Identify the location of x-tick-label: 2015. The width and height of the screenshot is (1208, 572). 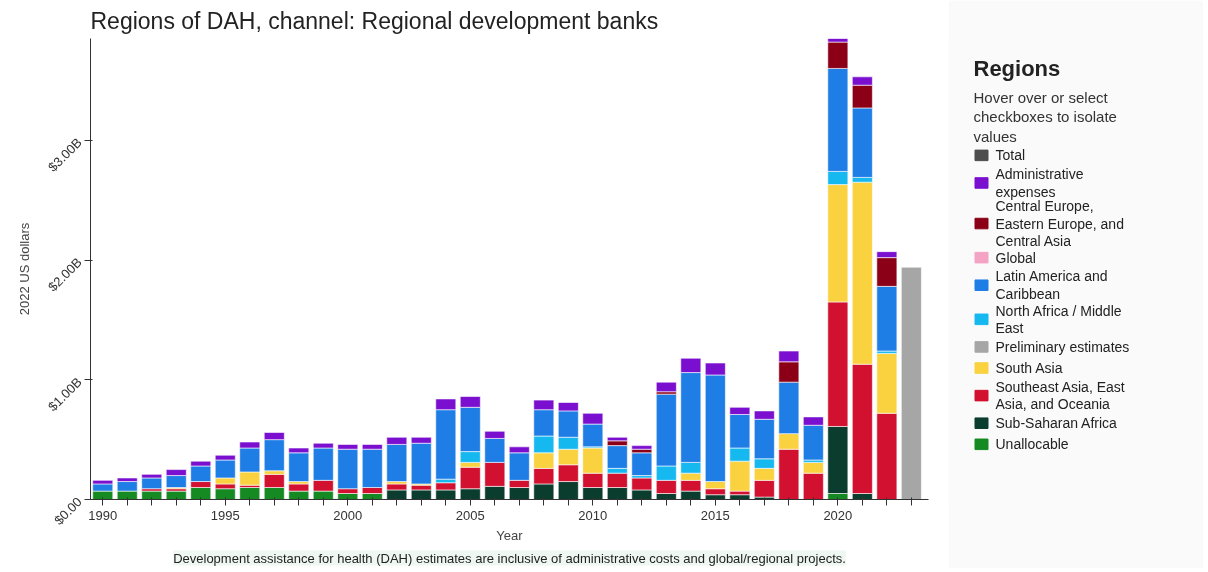
(715, 515).